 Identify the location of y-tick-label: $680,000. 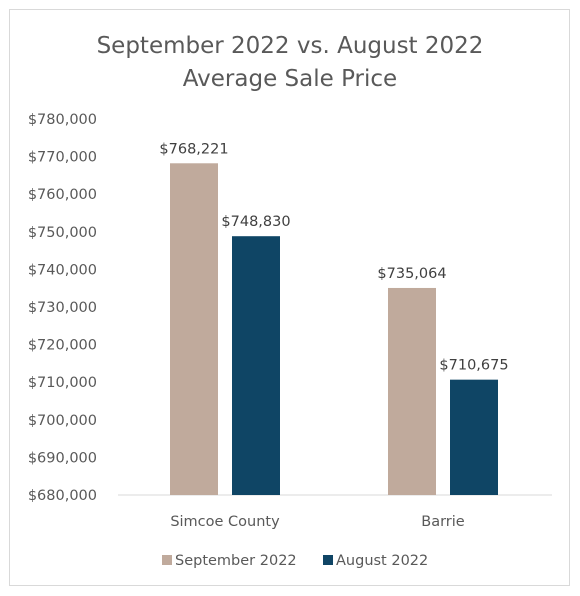
(62, 496).